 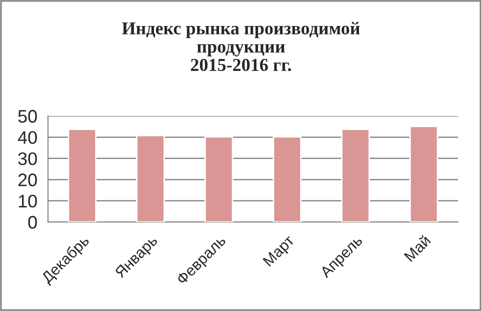 I want to click on y-tick-label: 20, so click(x=27, y=180).